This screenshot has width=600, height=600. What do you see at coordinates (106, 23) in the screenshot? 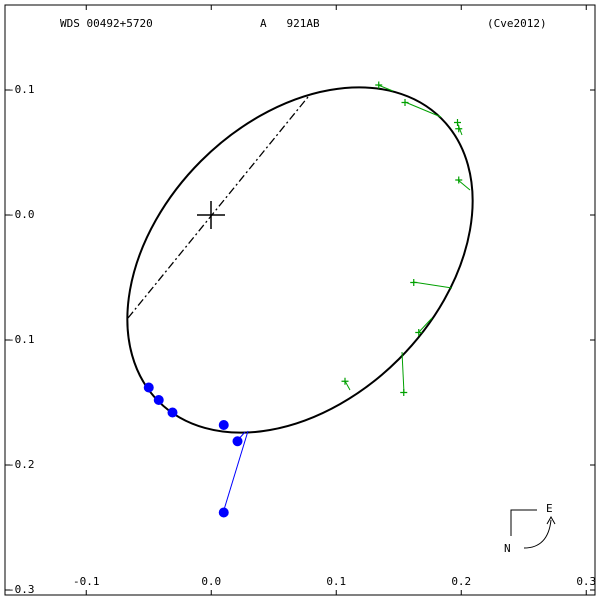
I see `header-id: WDS 00492+5720` at bounding box center [106, 23].